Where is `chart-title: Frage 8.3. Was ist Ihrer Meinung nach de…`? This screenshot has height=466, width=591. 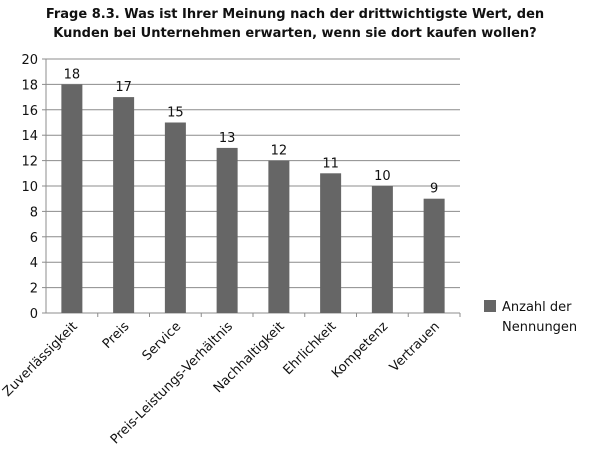 chart-title: Frage 8.3. Was ist Ihrer Meinung nach de… is located at coordinates (295, 24).